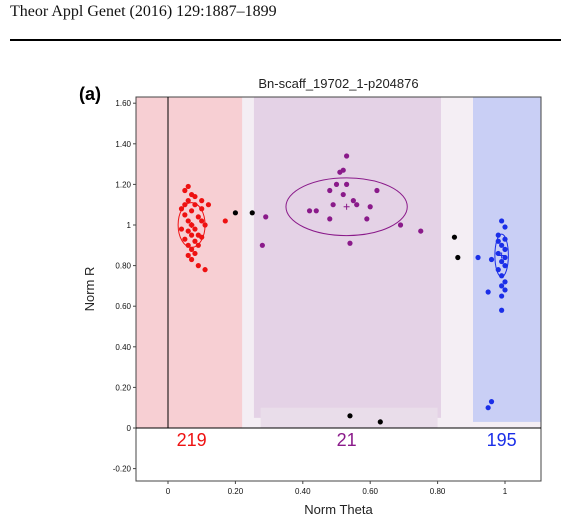 This screenshot has height=524, width=571. What do you see at coordinates (192, 440) in the screenshot?
I see `cluster-count-aa: 219` at bounding box center [192, 440].